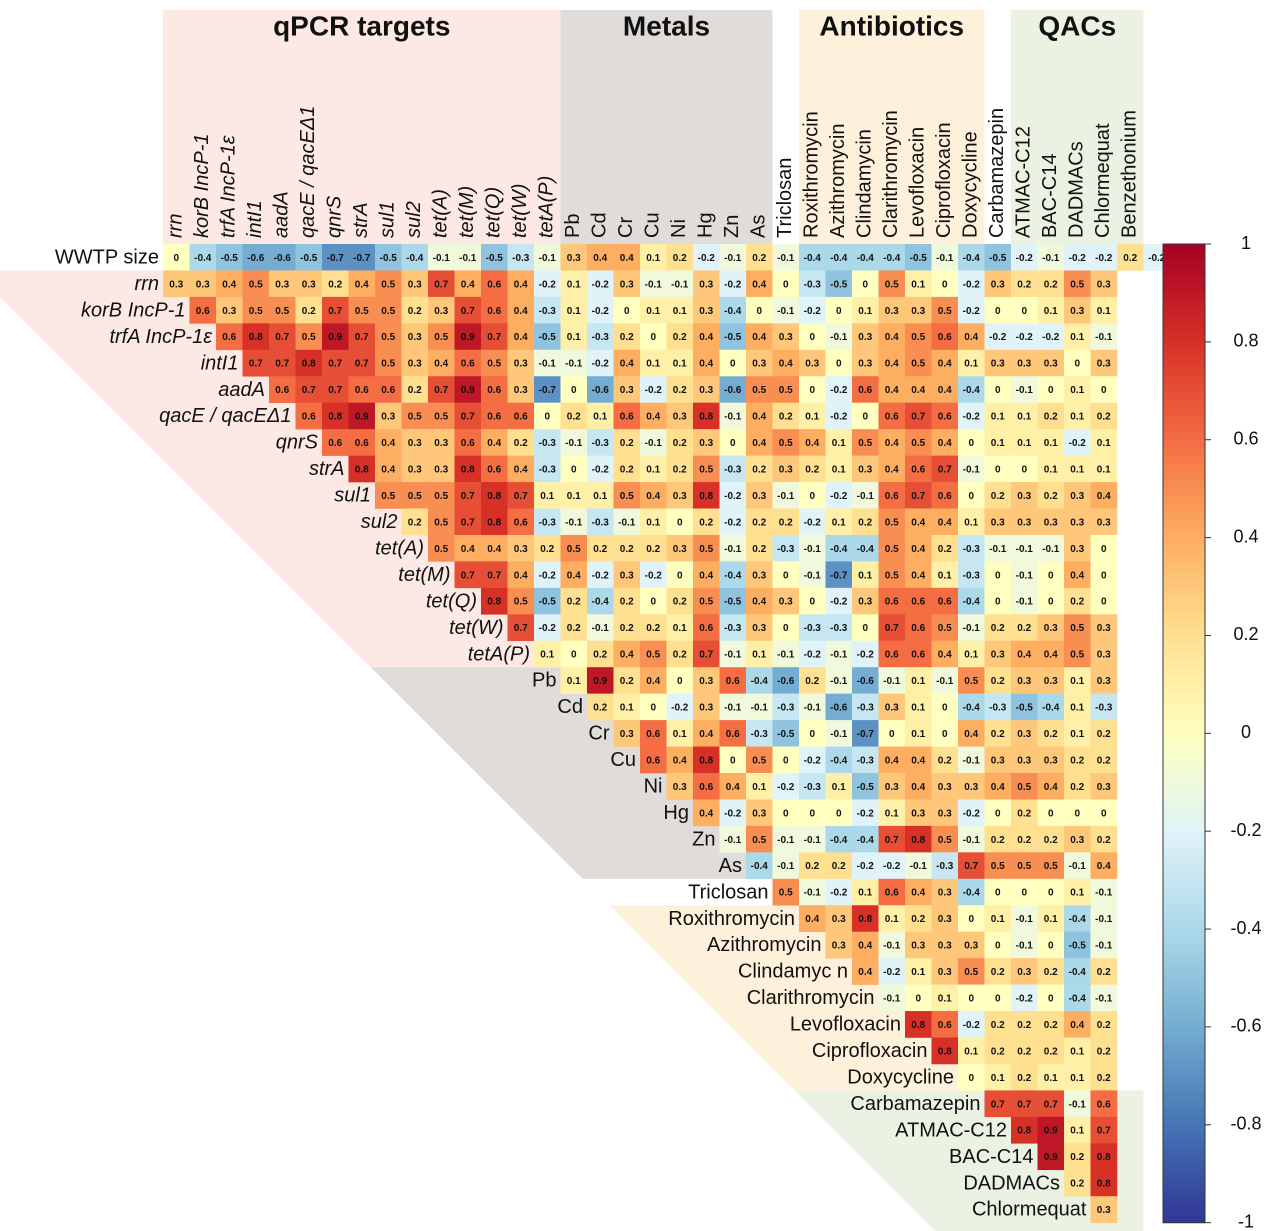 The image size is (1274, 1231). Describe the element at coordinates (467, 212) in the screenshot. I see `column-label: tet(M)` at that location.